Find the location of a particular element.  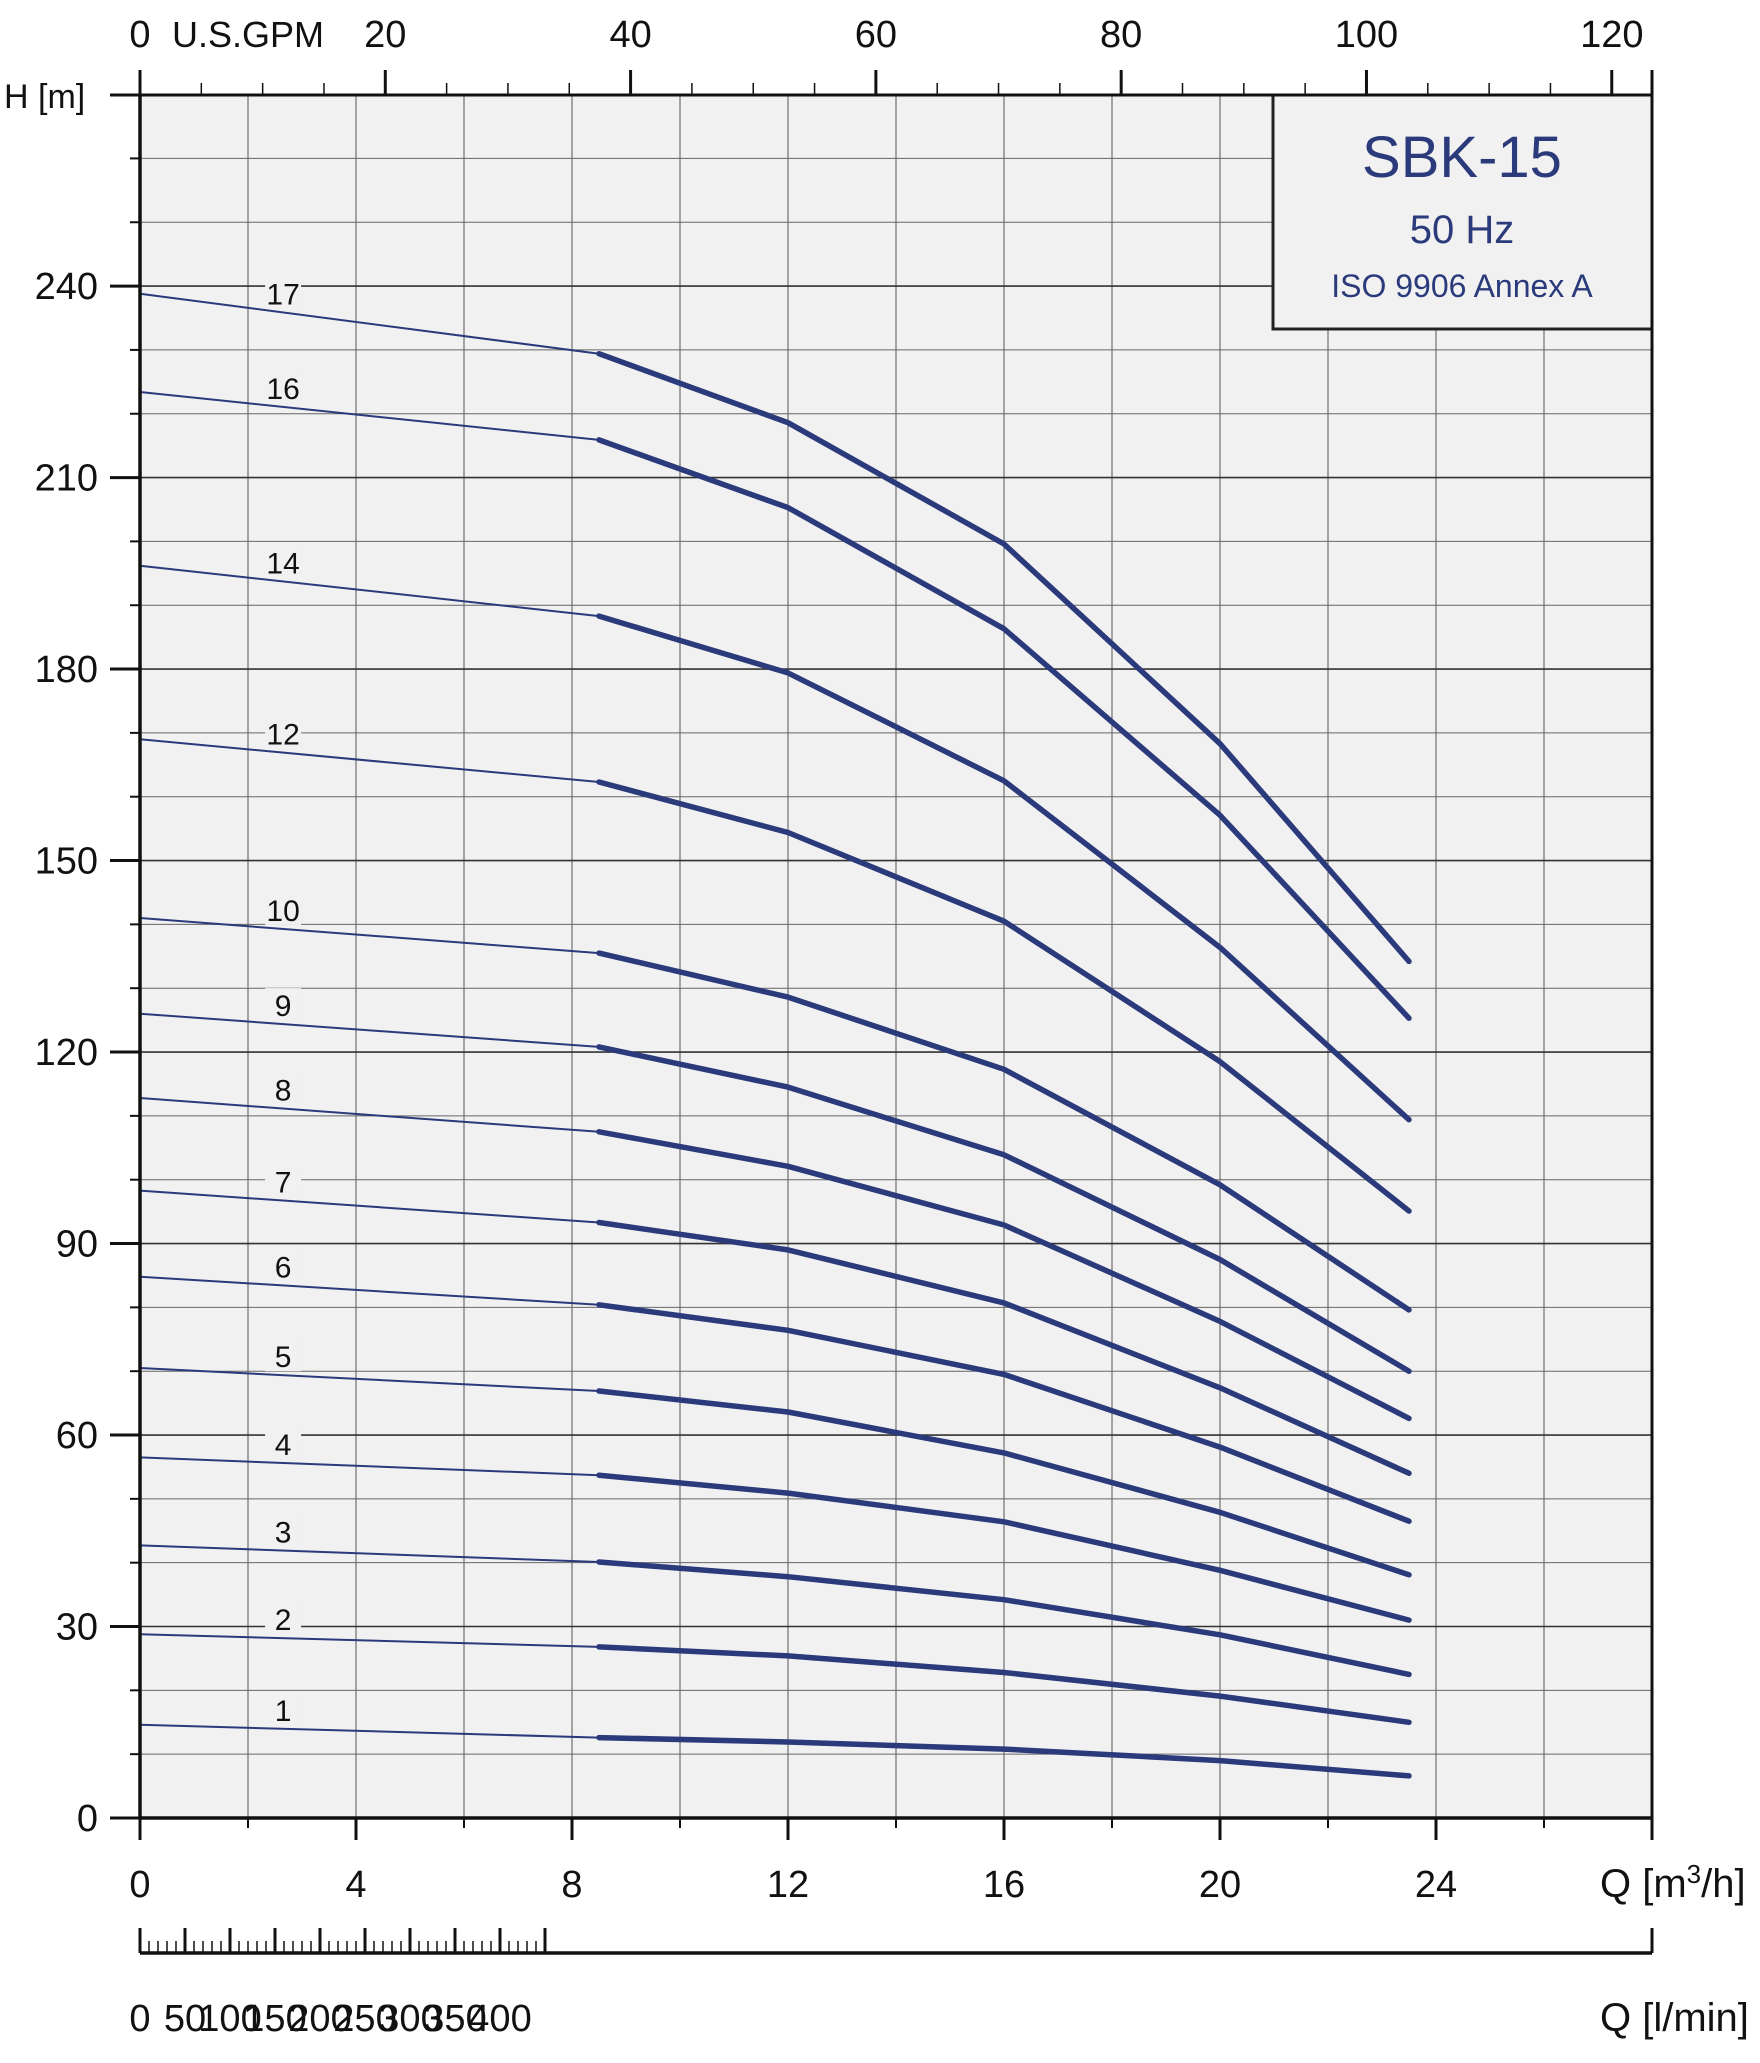

y-tick-label: 240 is located at coordinates (66, 287).